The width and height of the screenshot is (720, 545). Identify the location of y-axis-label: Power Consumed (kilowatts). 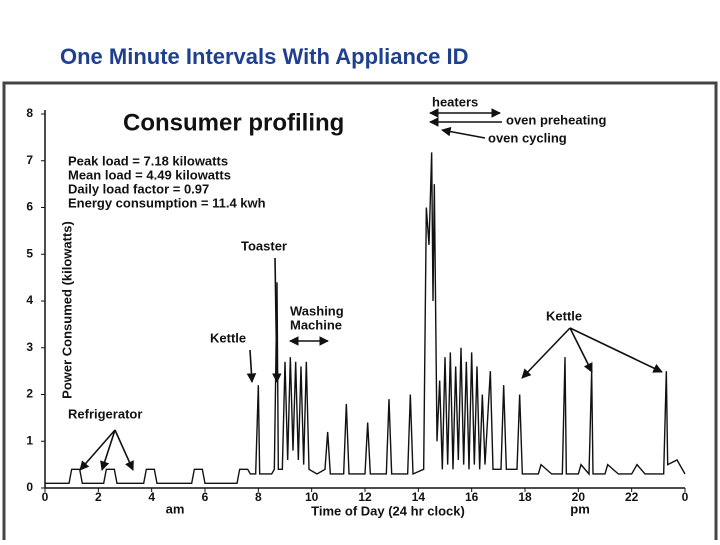
(66, 310).